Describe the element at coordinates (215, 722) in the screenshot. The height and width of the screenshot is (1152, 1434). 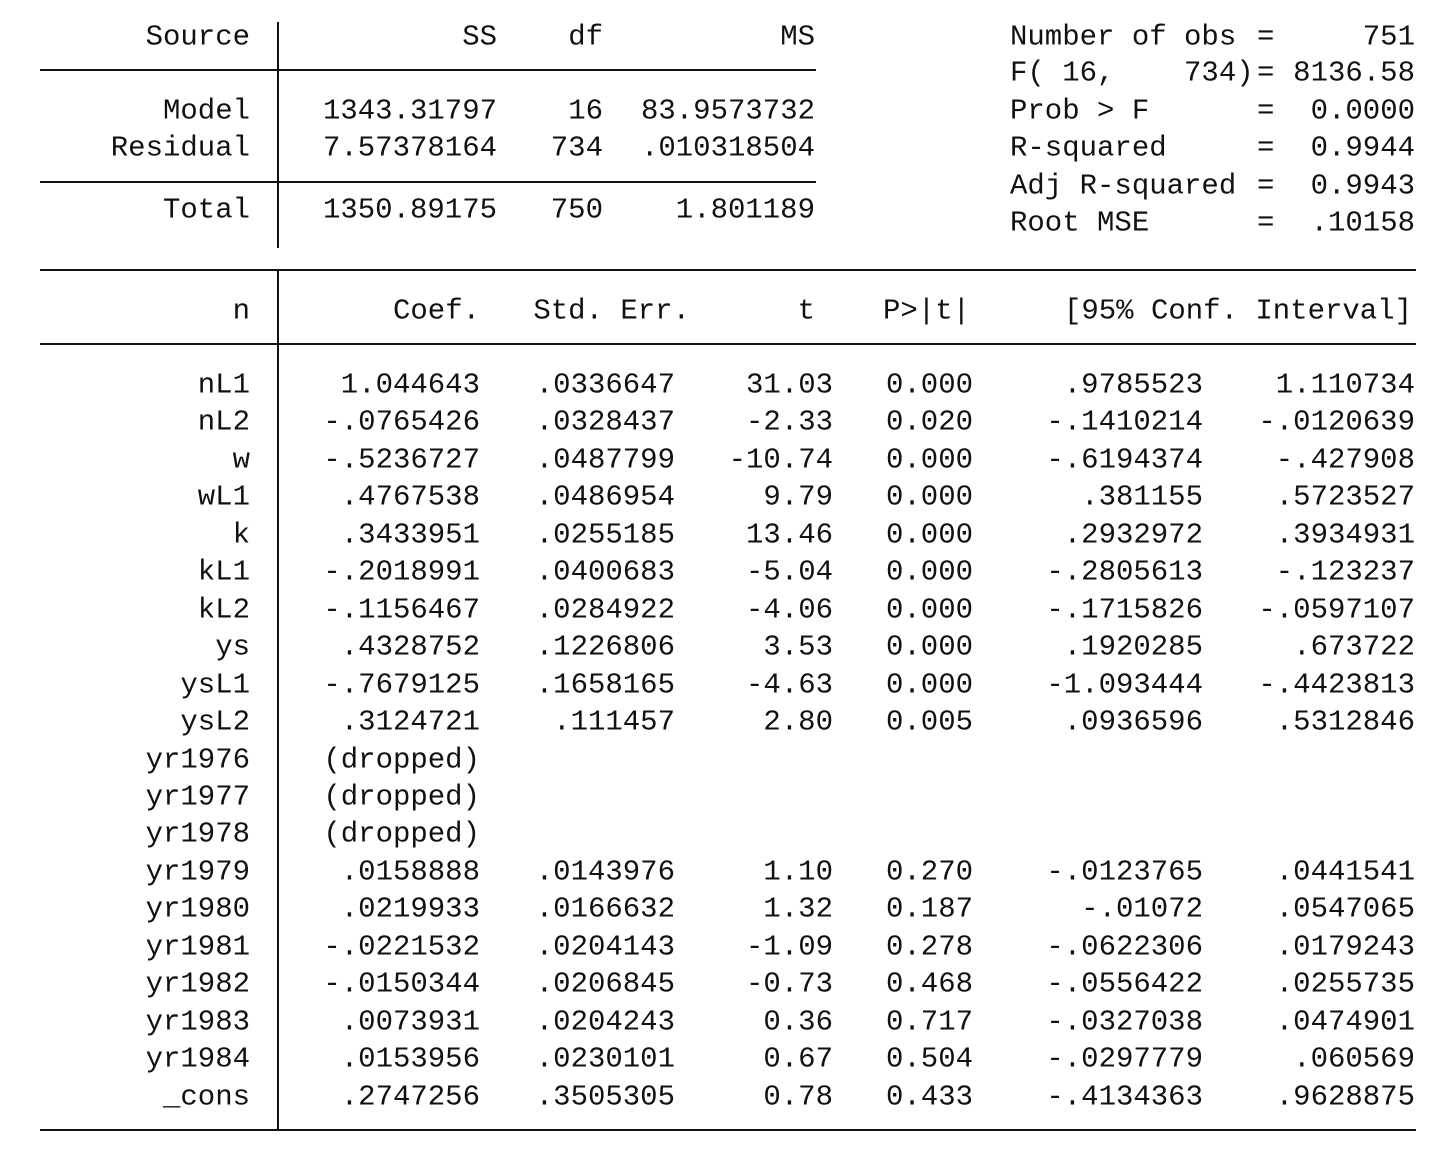
I see `coef-var-cell: ysL2` at that location.